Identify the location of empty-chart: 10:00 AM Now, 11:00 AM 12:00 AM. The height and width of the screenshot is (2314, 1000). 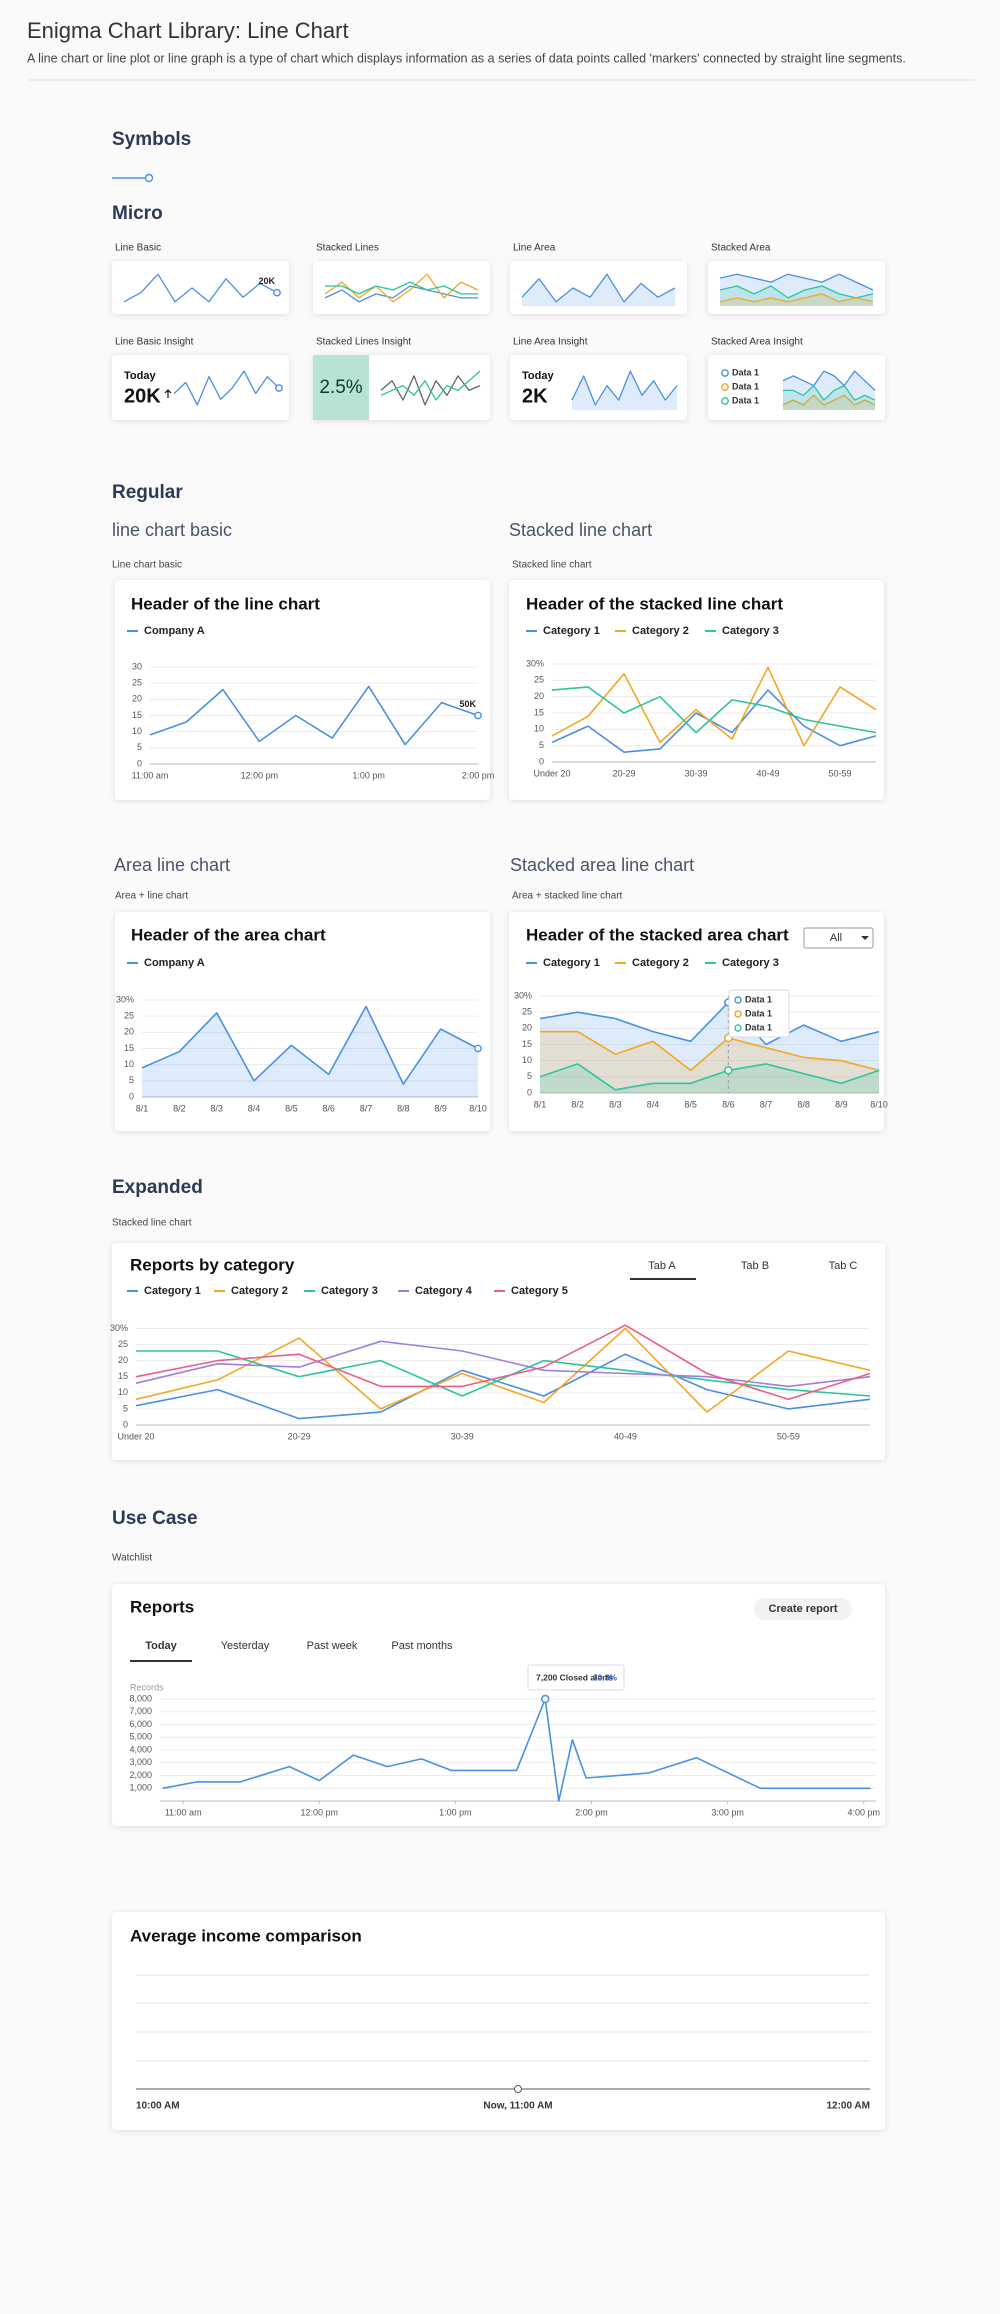
(503, 2043).